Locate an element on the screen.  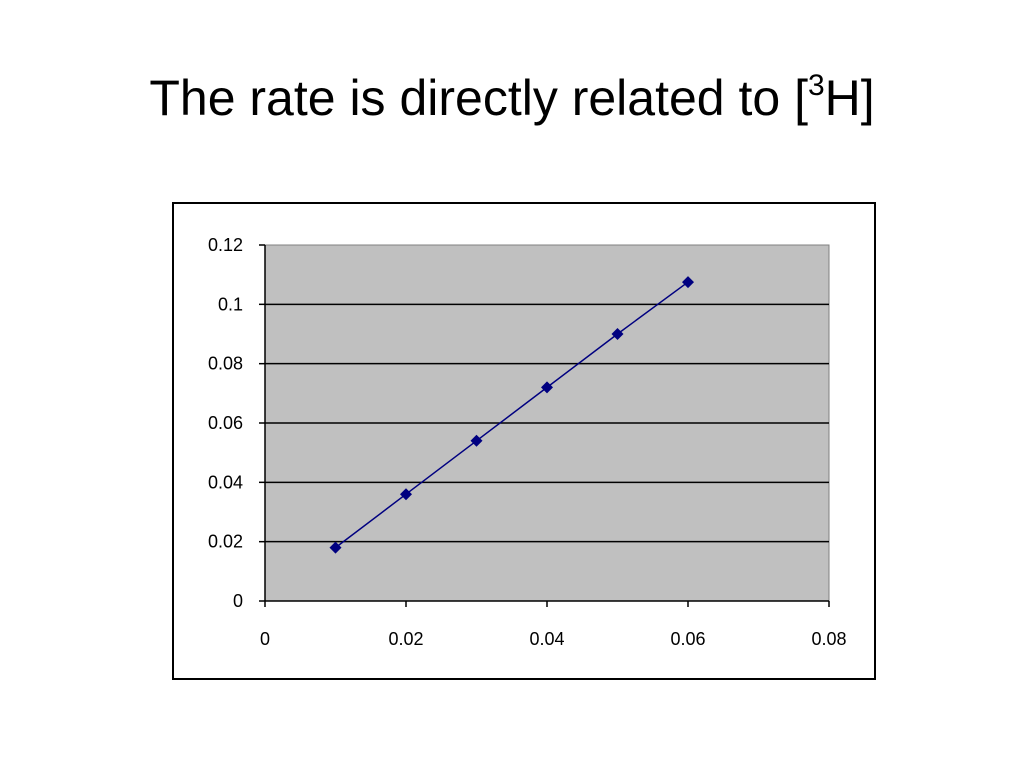
series-group is located at coordinates (511, 415).